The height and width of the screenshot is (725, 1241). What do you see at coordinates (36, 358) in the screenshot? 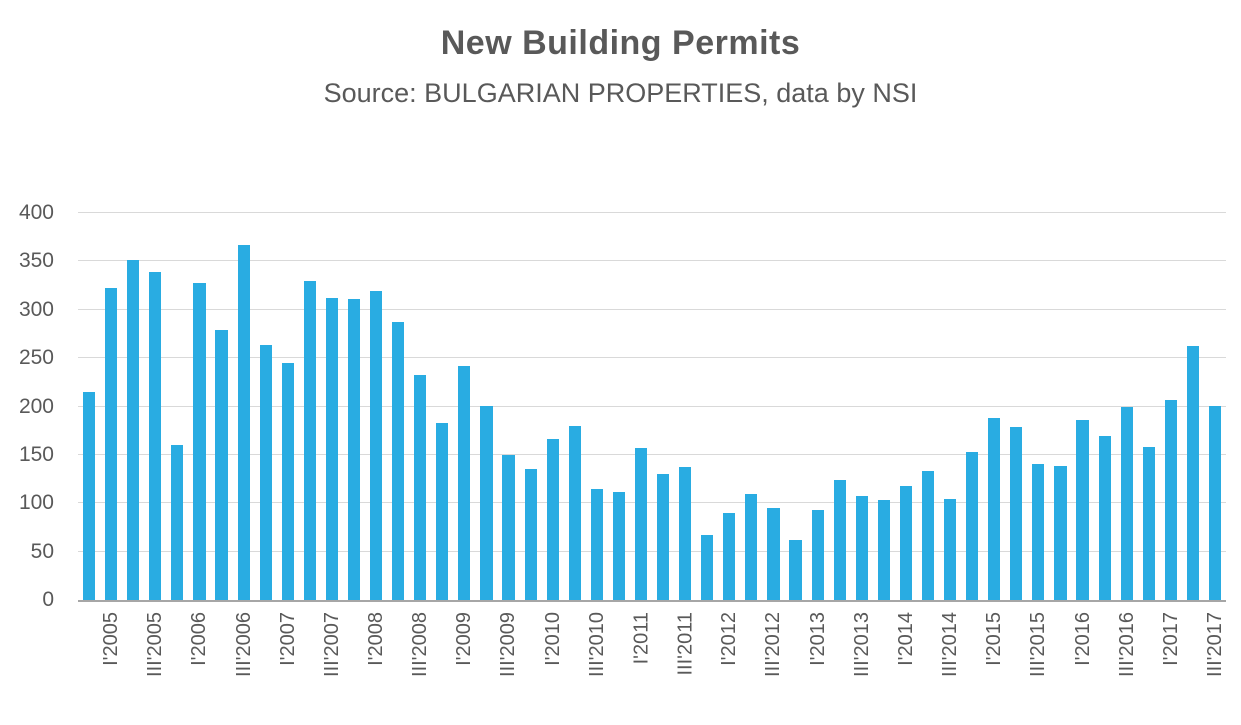
I see `y-tick-label: 250` at bounding box center [36, 358].